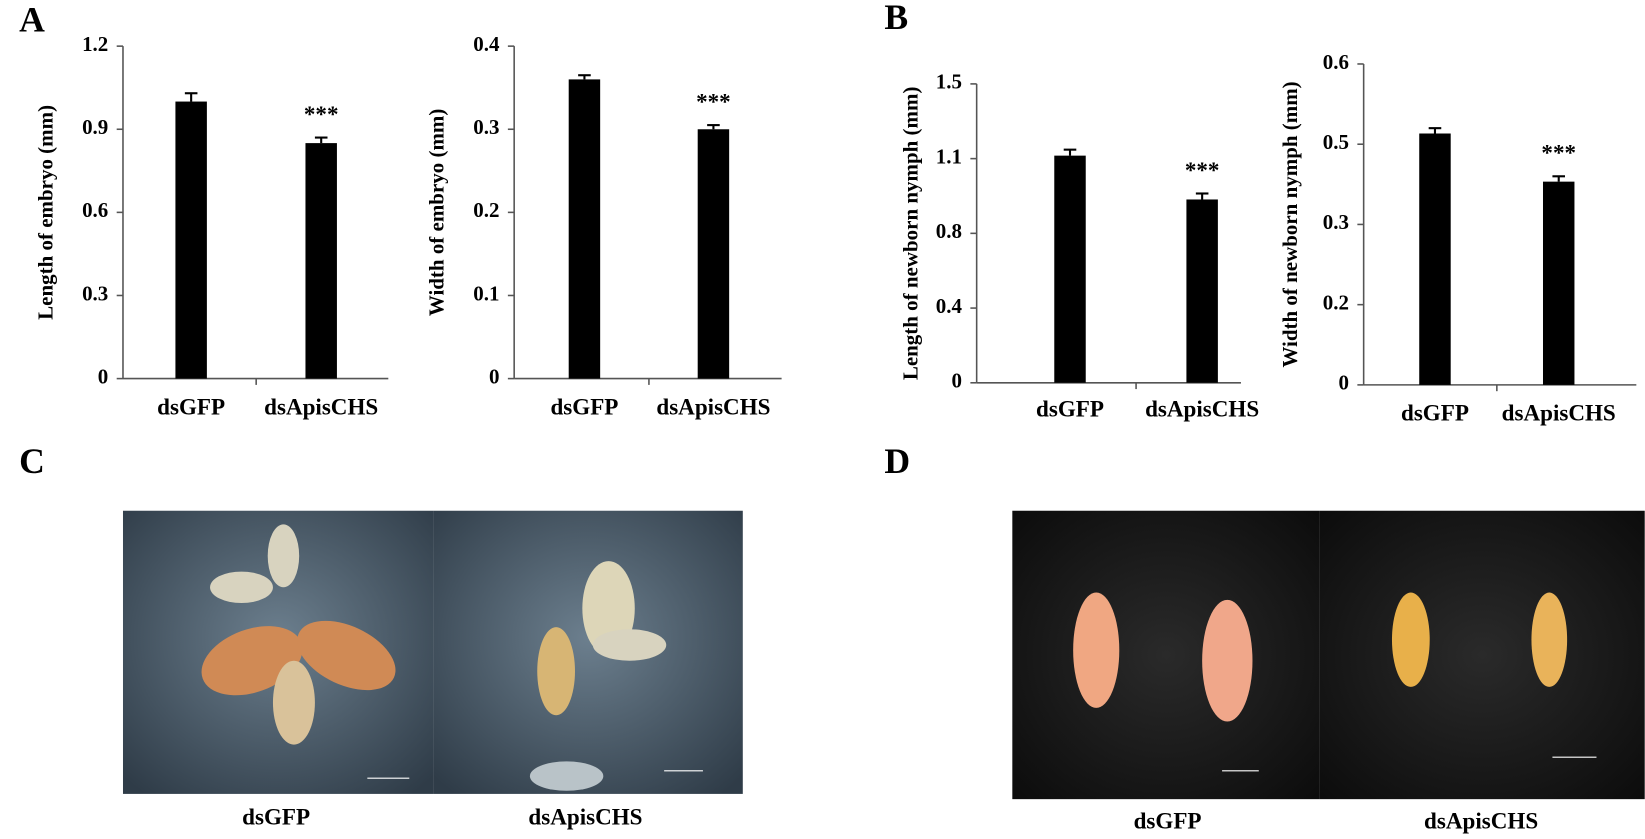  What do you see at coordinates (949, 156) in the screenshot?
I see `y-tick-label: 1.1` at bounding box center [949, 156].